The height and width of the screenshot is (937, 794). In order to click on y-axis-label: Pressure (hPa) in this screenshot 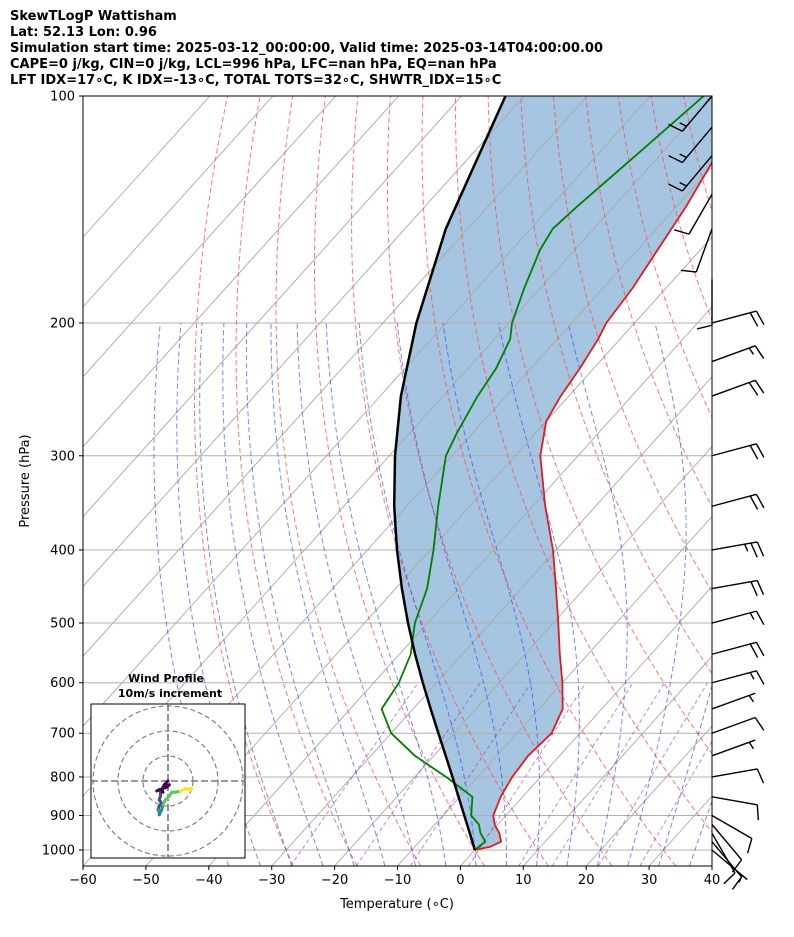, I will do `click(25, 480)`.